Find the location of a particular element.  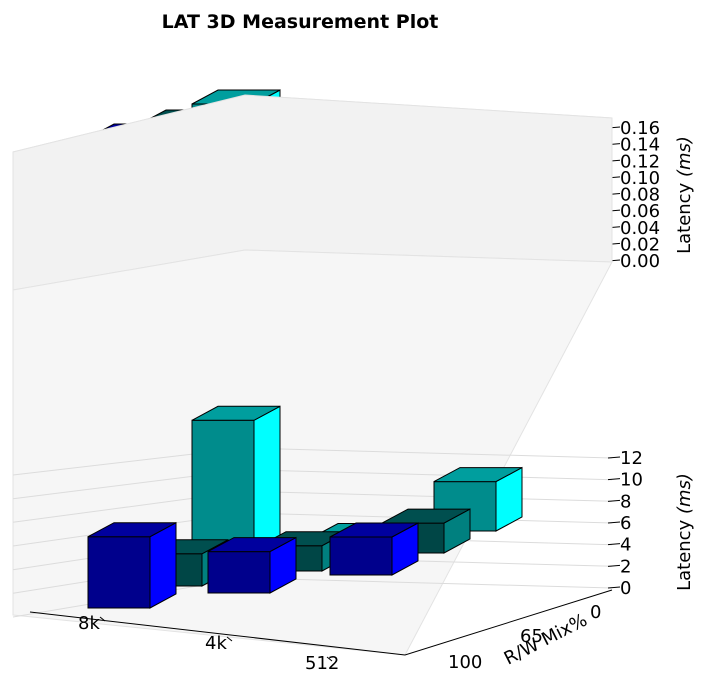

z-tick-label: 0 is located at coordinates (625, 588).